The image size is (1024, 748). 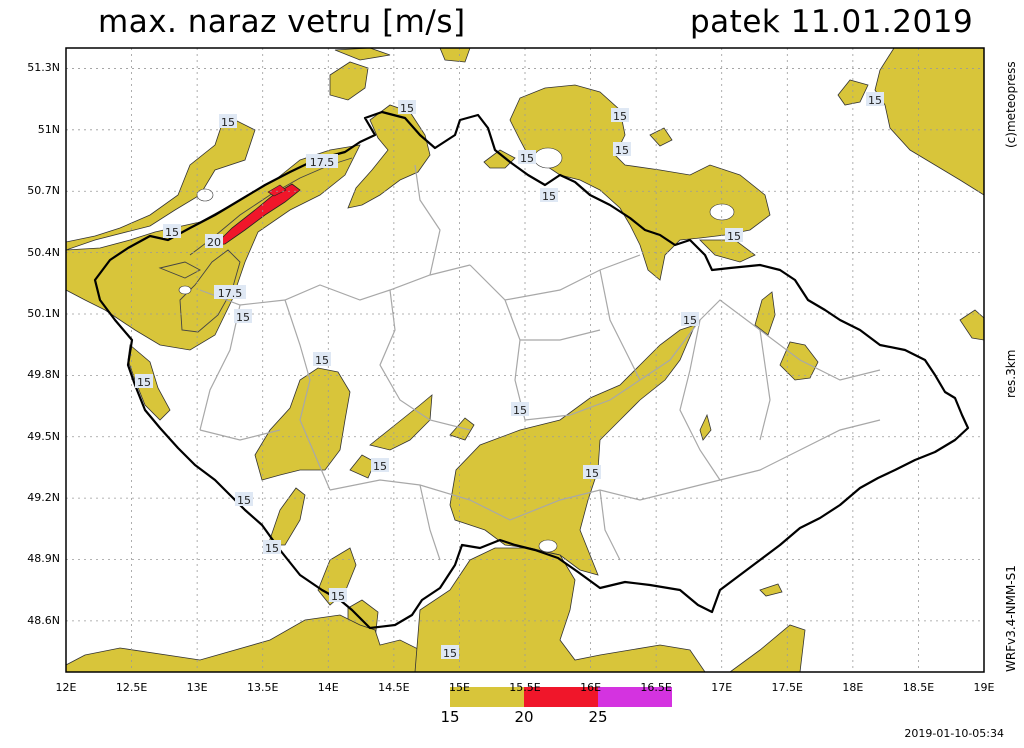 What do you see at coordinates (131, 687) in the screenshot?
I see `lon-tick-label: 12.5E` at bounding box center [131, 687].